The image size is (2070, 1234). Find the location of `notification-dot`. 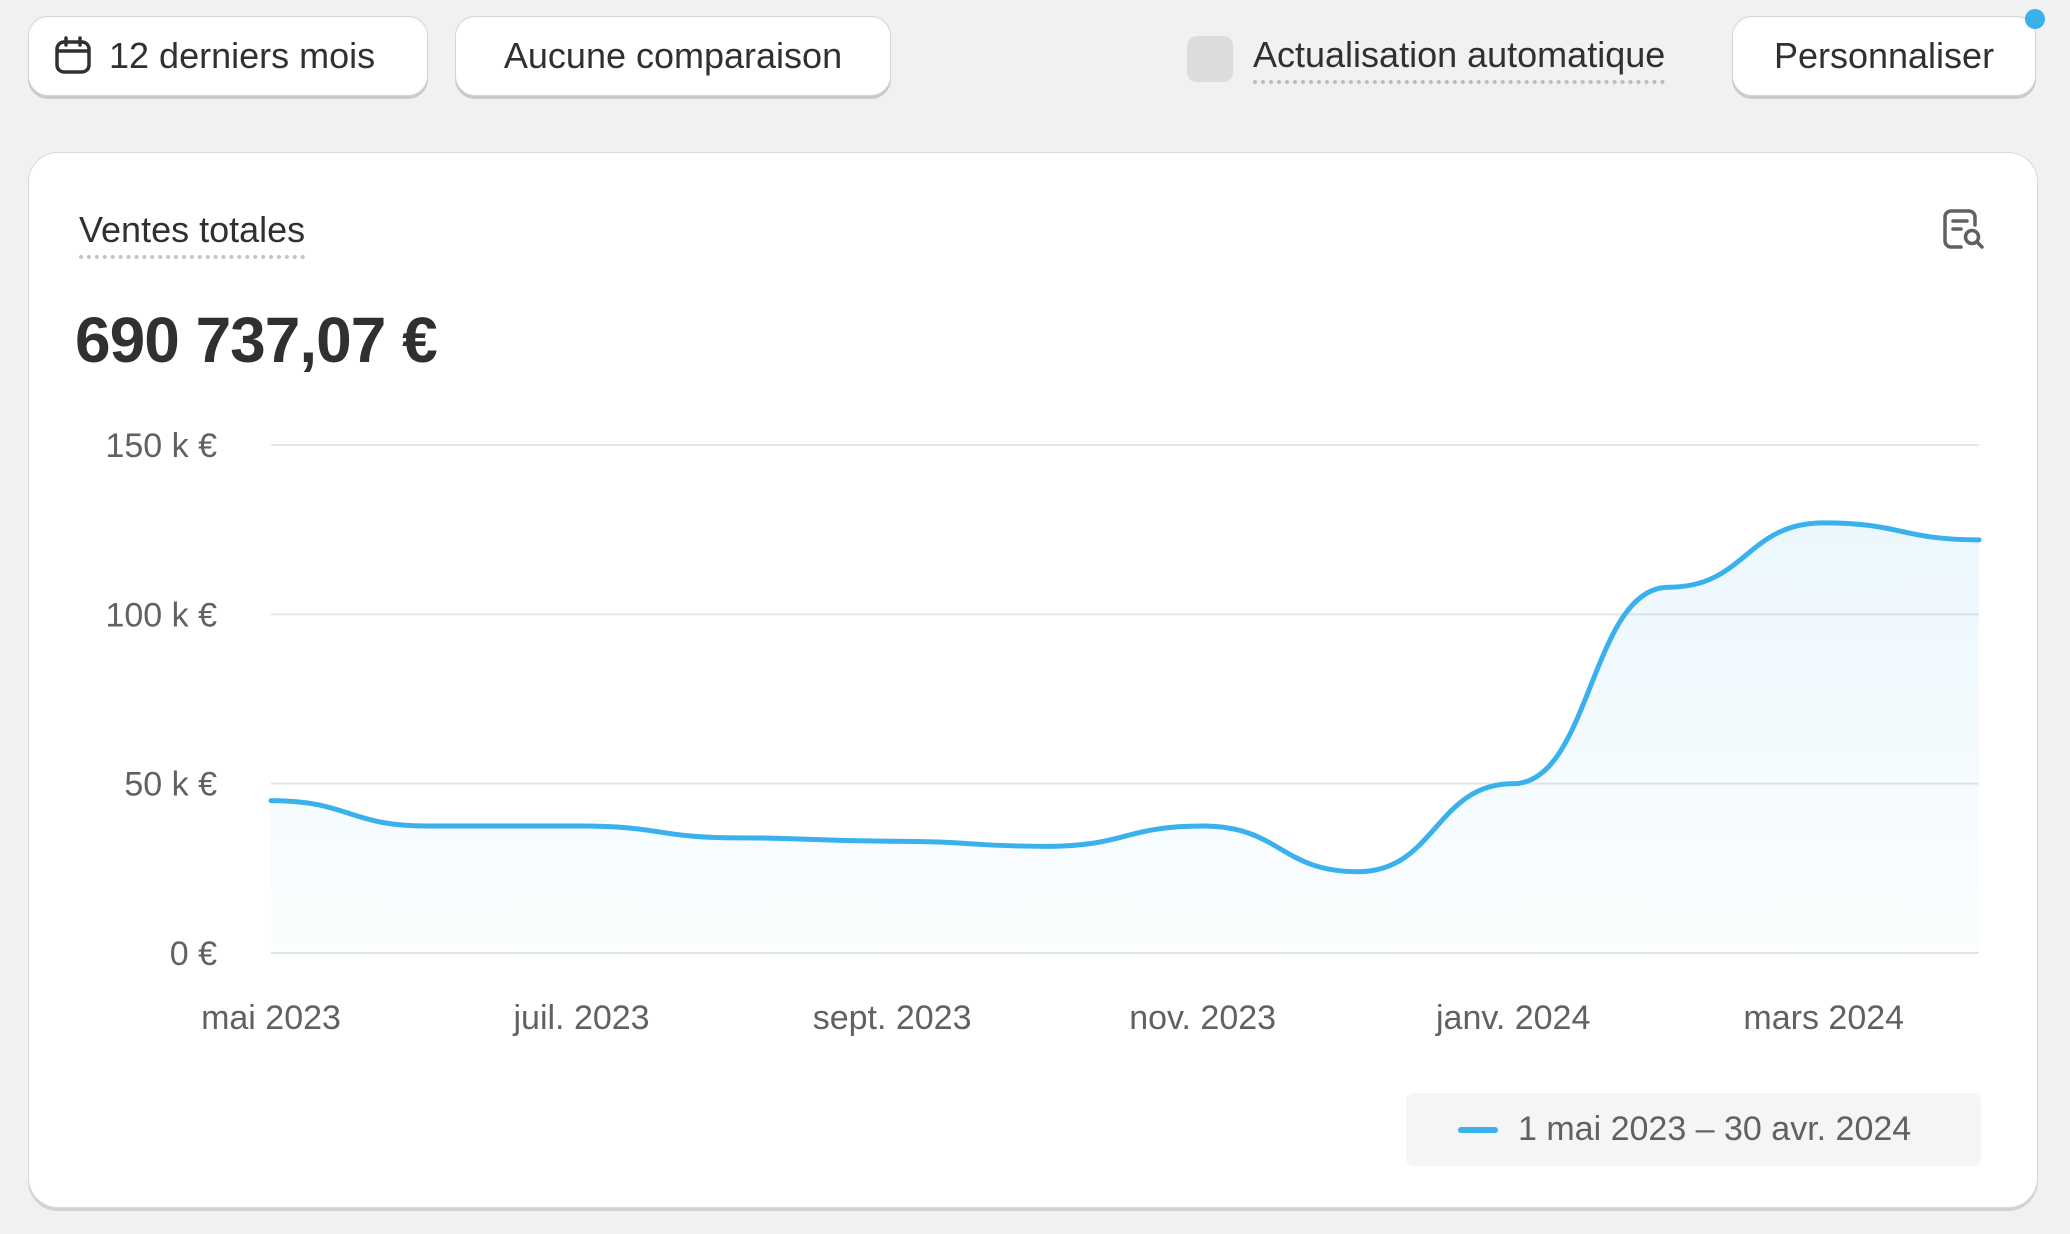

notification-dot is located at coordinates (2035, 19).